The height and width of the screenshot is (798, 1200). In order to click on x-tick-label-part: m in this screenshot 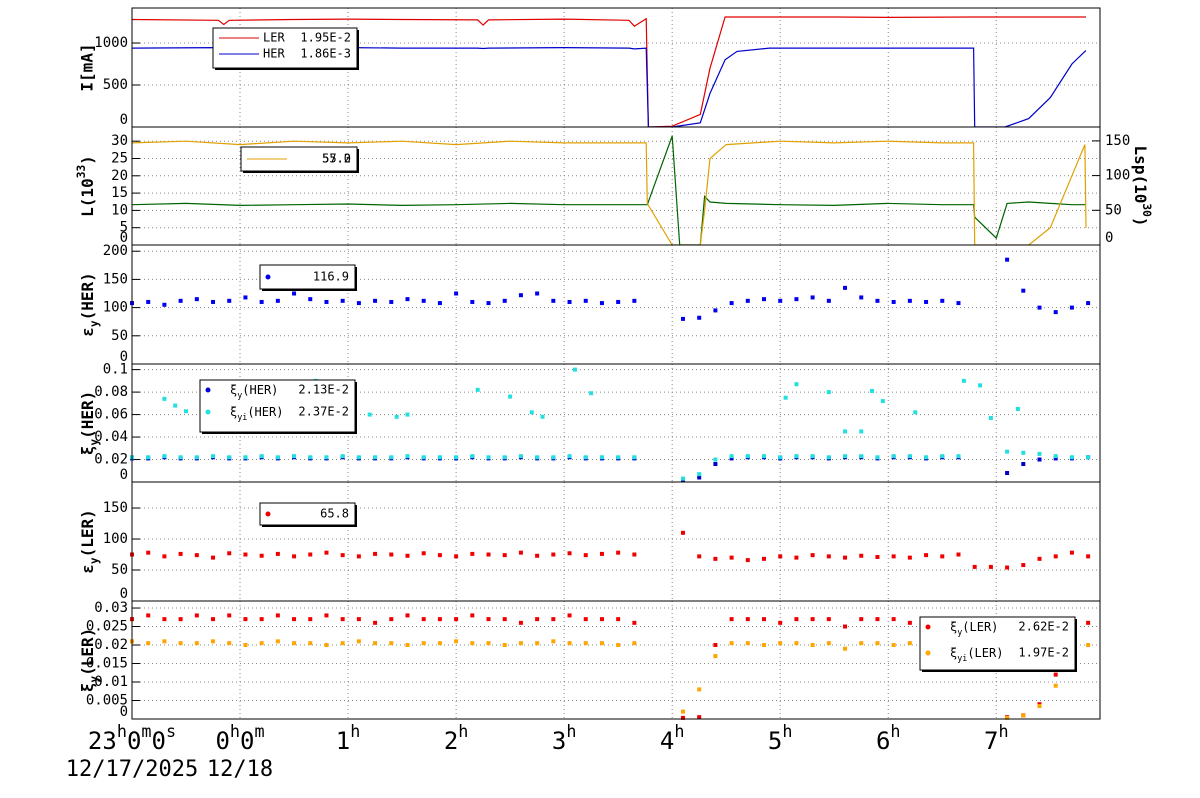, I will do `click(146, 731)`.